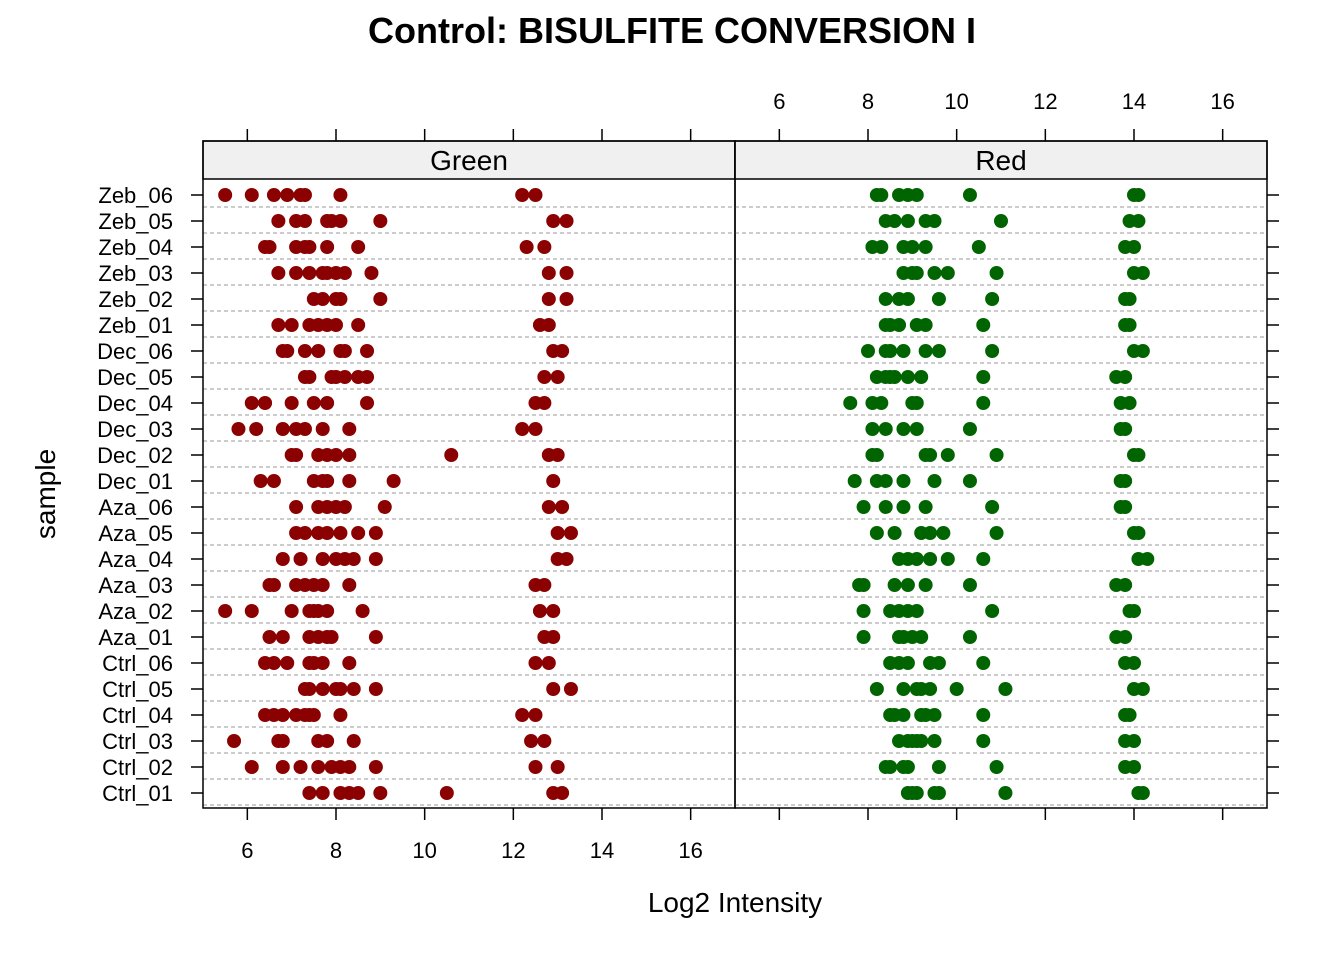 This screenshot has height=960, width=1344. What do you see at coordinates (137, 663) in the screenshot?
I see `row-label-Ctrl_06: Ctrl_06` at bounding box center [137, 663].